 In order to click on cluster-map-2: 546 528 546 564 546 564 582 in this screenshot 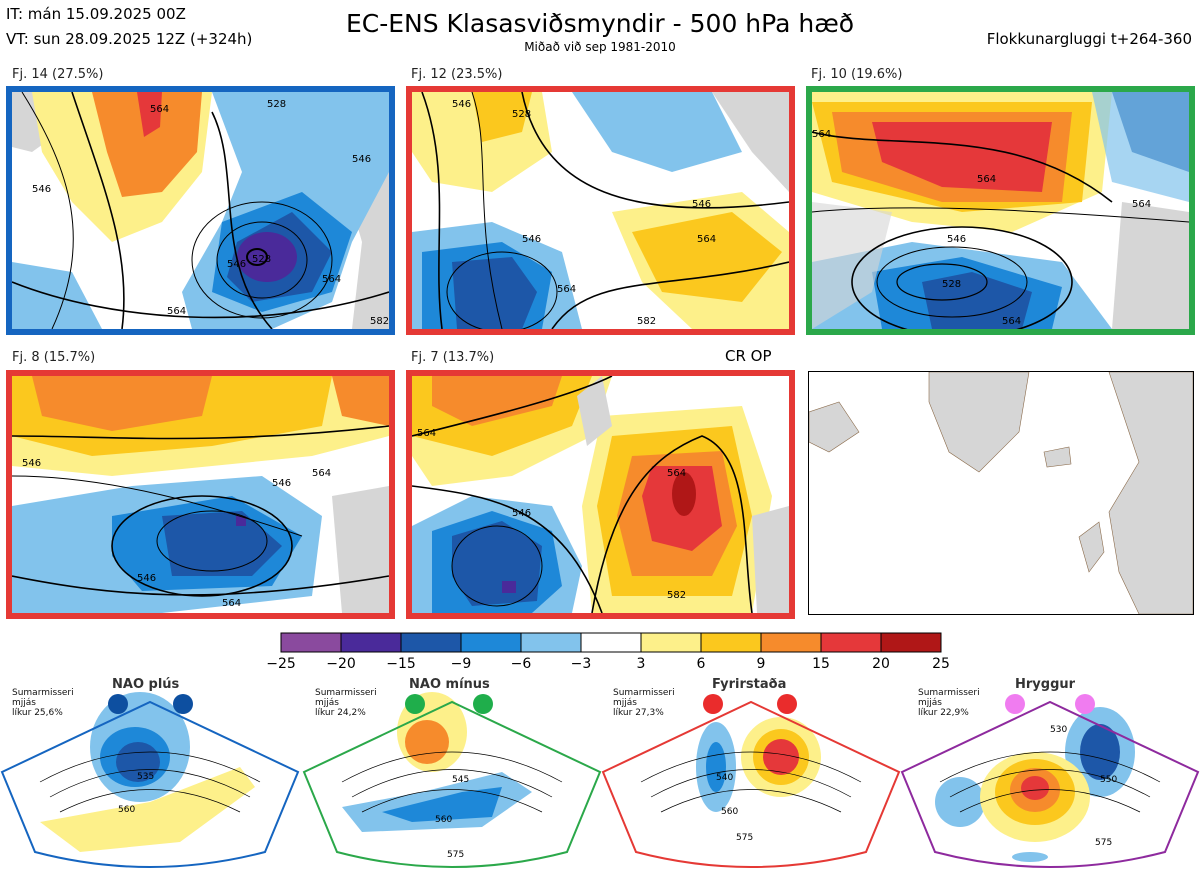, I will do `click(600, 210)`.